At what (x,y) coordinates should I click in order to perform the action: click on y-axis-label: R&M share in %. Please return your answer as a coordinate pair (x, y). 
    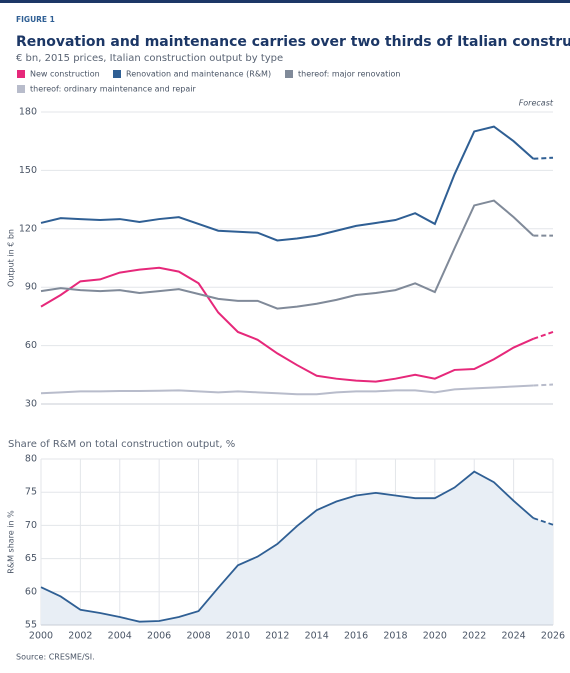
    Looking at the image, I should click on (11, 542).